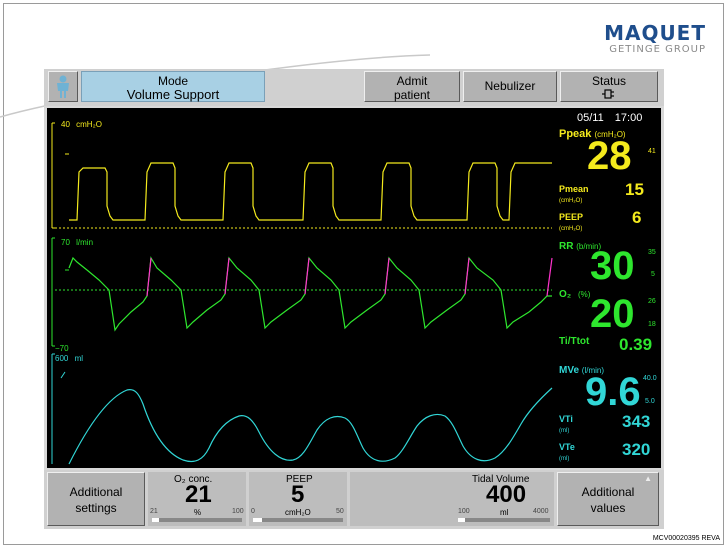 The width and height of the screenshot is (728, 550). What do you see at coordinates (198, 512) in the screenshot?
I see `o2-conc-unit: %` at bounding box center [198, 512].